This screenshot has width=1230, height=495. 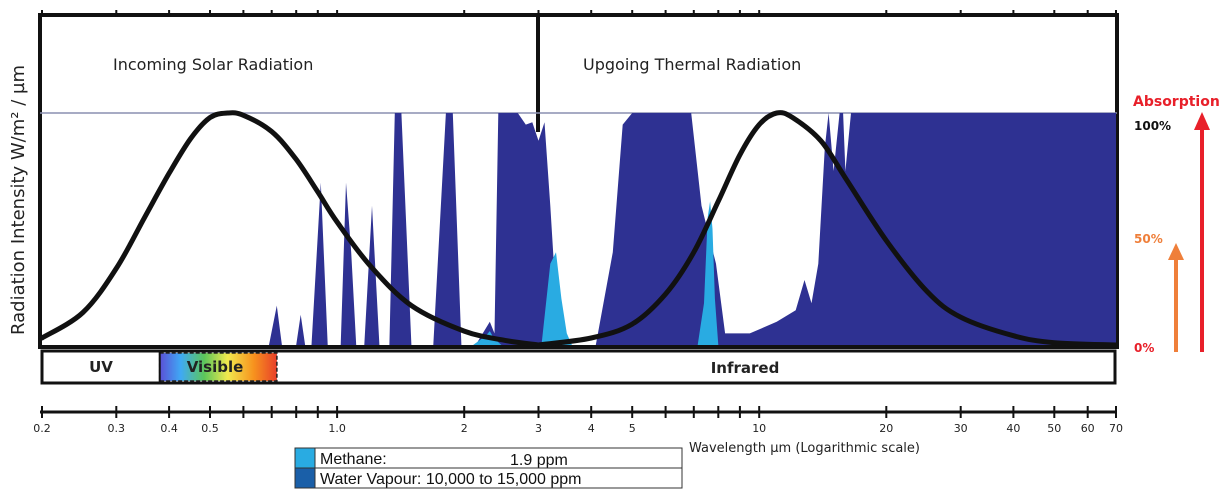 I want to click on x-tick-label: 0.3, so click(x=117, y=428).